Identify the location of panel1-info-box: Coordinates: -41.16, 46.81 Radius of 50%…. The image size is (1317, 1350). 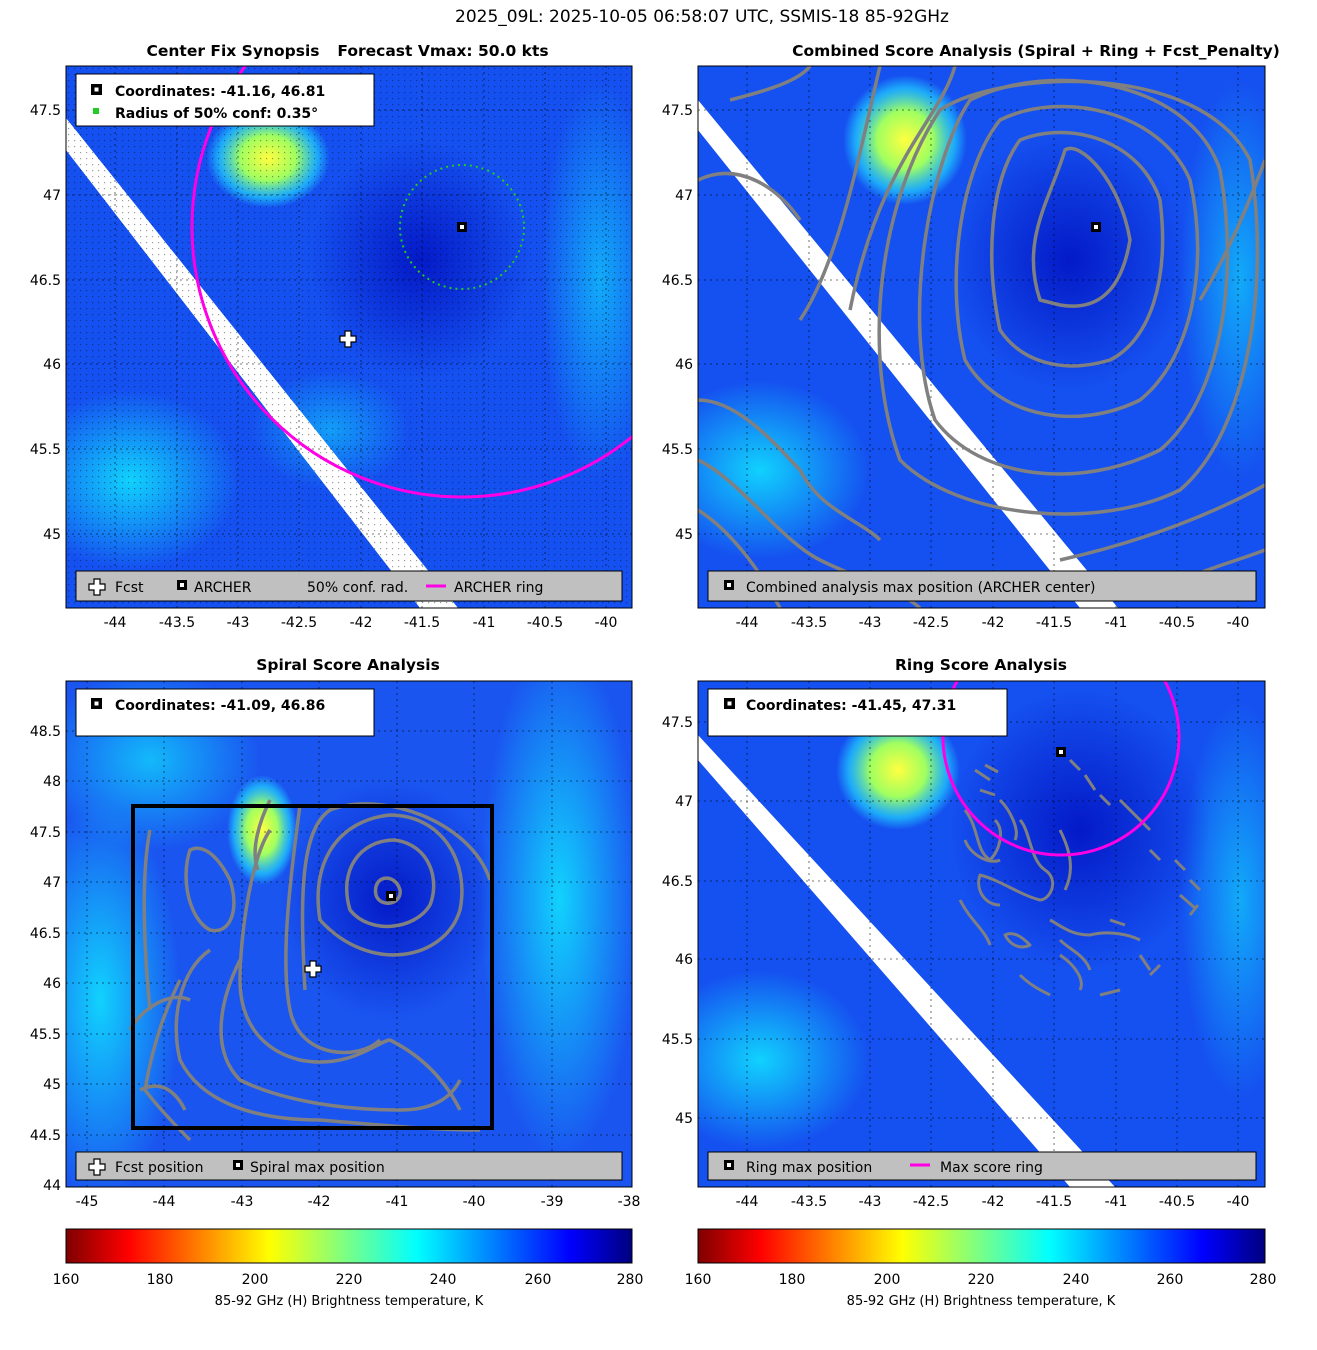
(225, 100).